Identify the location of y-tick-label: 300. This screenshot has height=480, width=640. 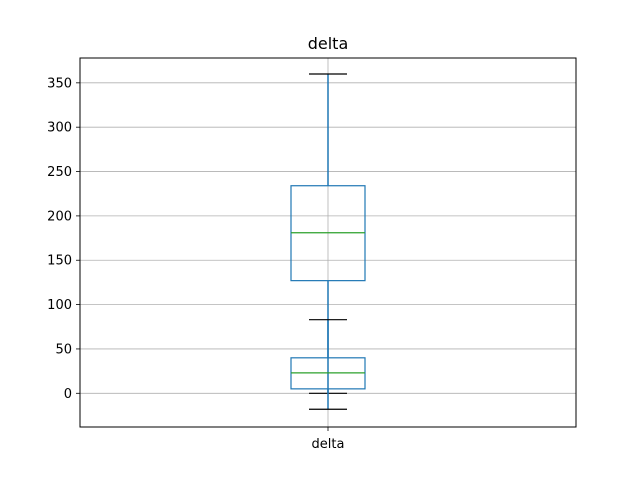
(59, 128).